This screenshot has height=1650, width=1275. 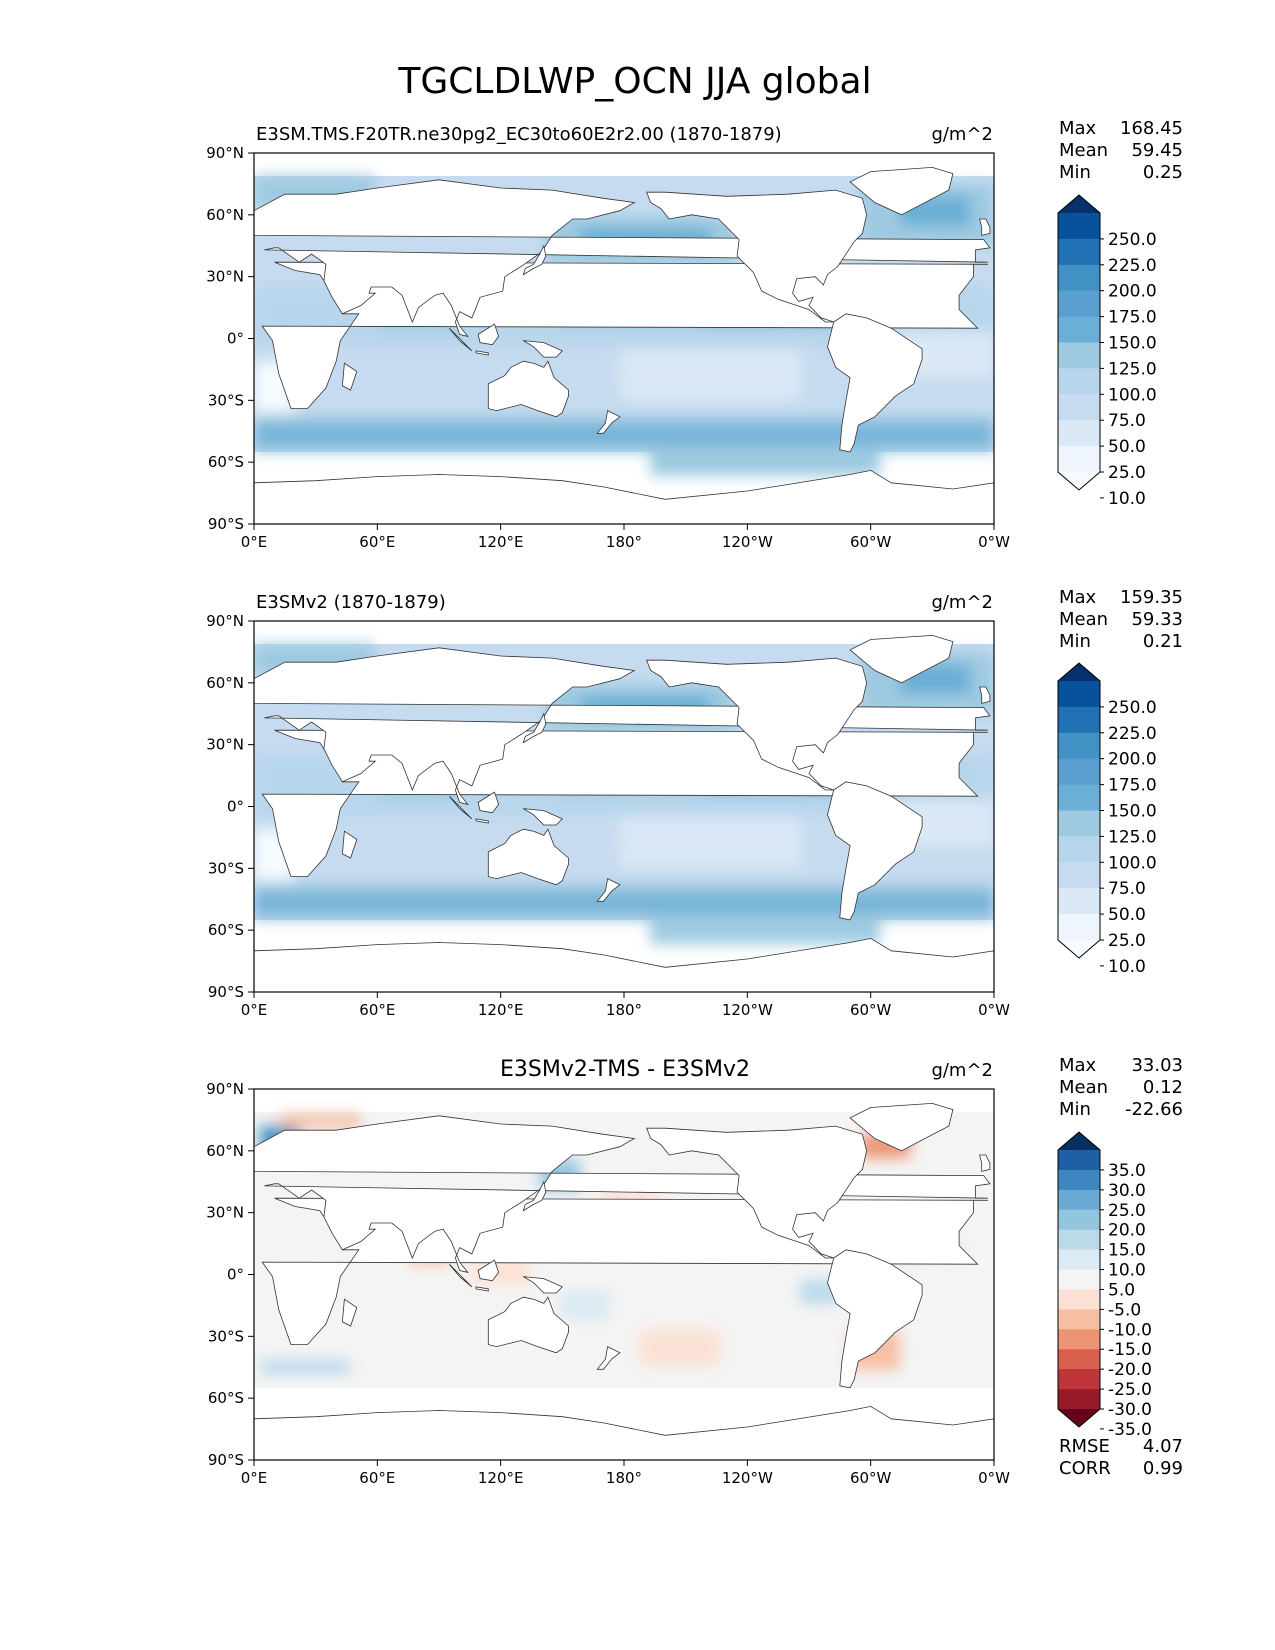 I want to click on panel-3-ytick-label: 90°S, so click(x=226, y=1460).